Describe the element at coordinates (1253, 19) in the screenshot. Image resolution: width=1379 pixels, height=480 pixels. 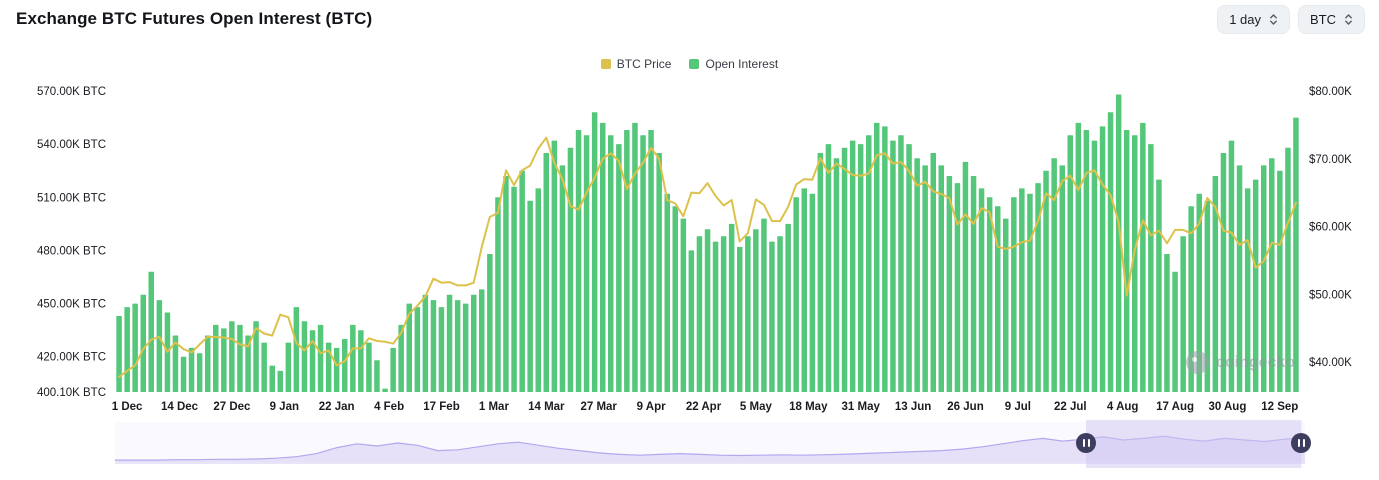
I see `interval-select: 1 day` at that location.